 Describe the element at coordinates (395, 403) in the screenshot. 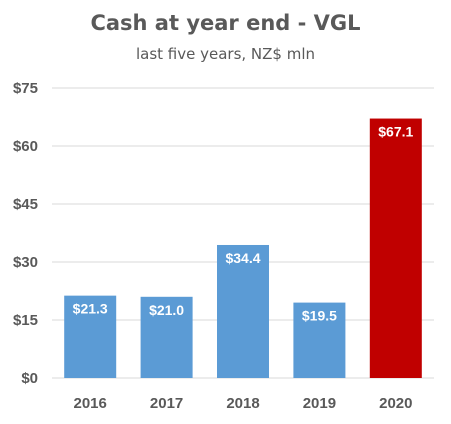

I see `x-tick-label: 2020` at that location.